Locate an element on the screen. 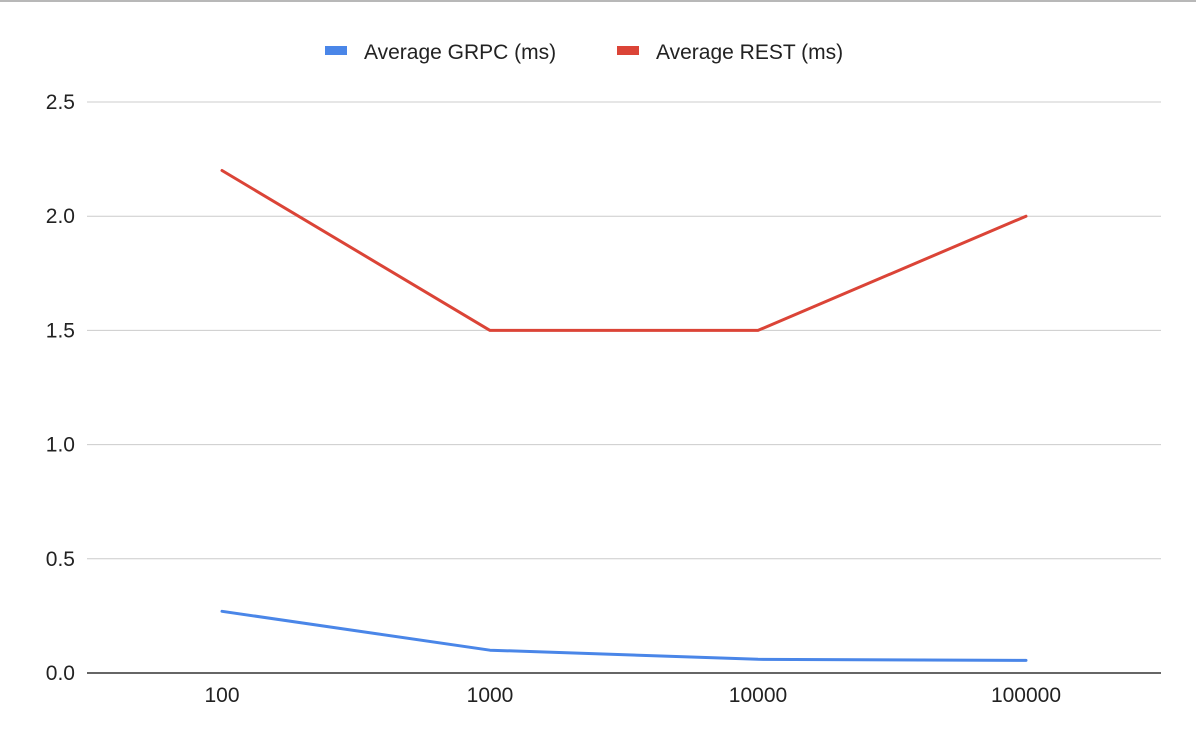 The image size is (1196, 746). series-line-rest is located at coordinates (624, 251).